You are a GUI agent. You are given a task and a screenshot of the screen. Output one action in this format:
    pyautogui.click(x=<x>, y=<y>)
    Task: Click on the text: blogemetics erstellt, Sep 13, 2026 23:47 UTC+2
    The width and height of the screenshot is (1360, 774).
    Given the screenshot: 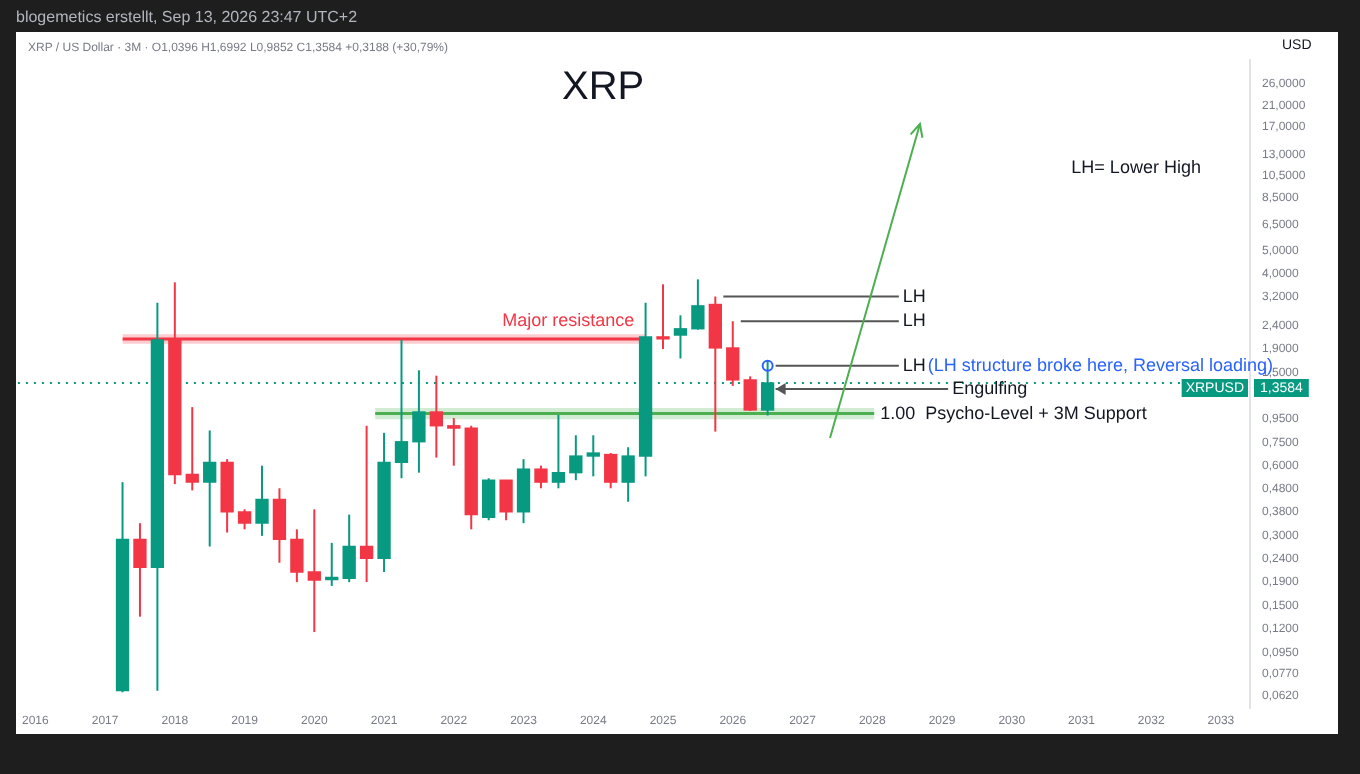 What is the action you would take?
    pyautogui.click(x=187, y=17)
    